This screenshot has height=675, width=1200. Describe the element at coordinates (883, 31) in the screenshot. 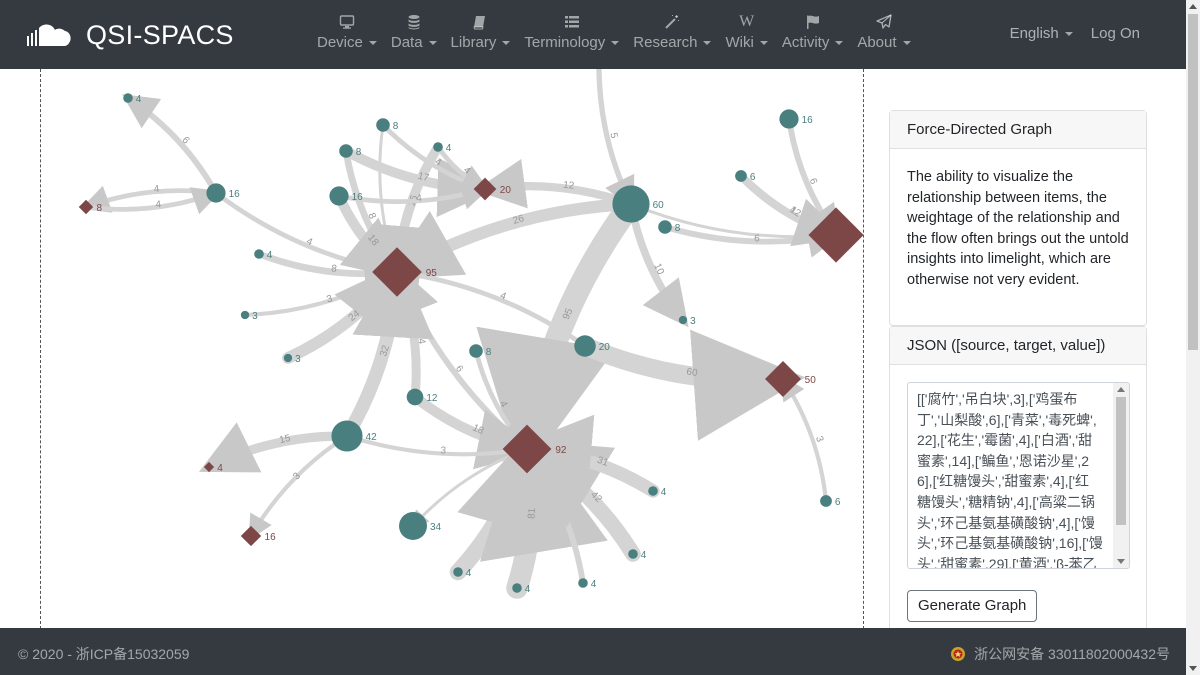

I see `nav-about: About` at that location.